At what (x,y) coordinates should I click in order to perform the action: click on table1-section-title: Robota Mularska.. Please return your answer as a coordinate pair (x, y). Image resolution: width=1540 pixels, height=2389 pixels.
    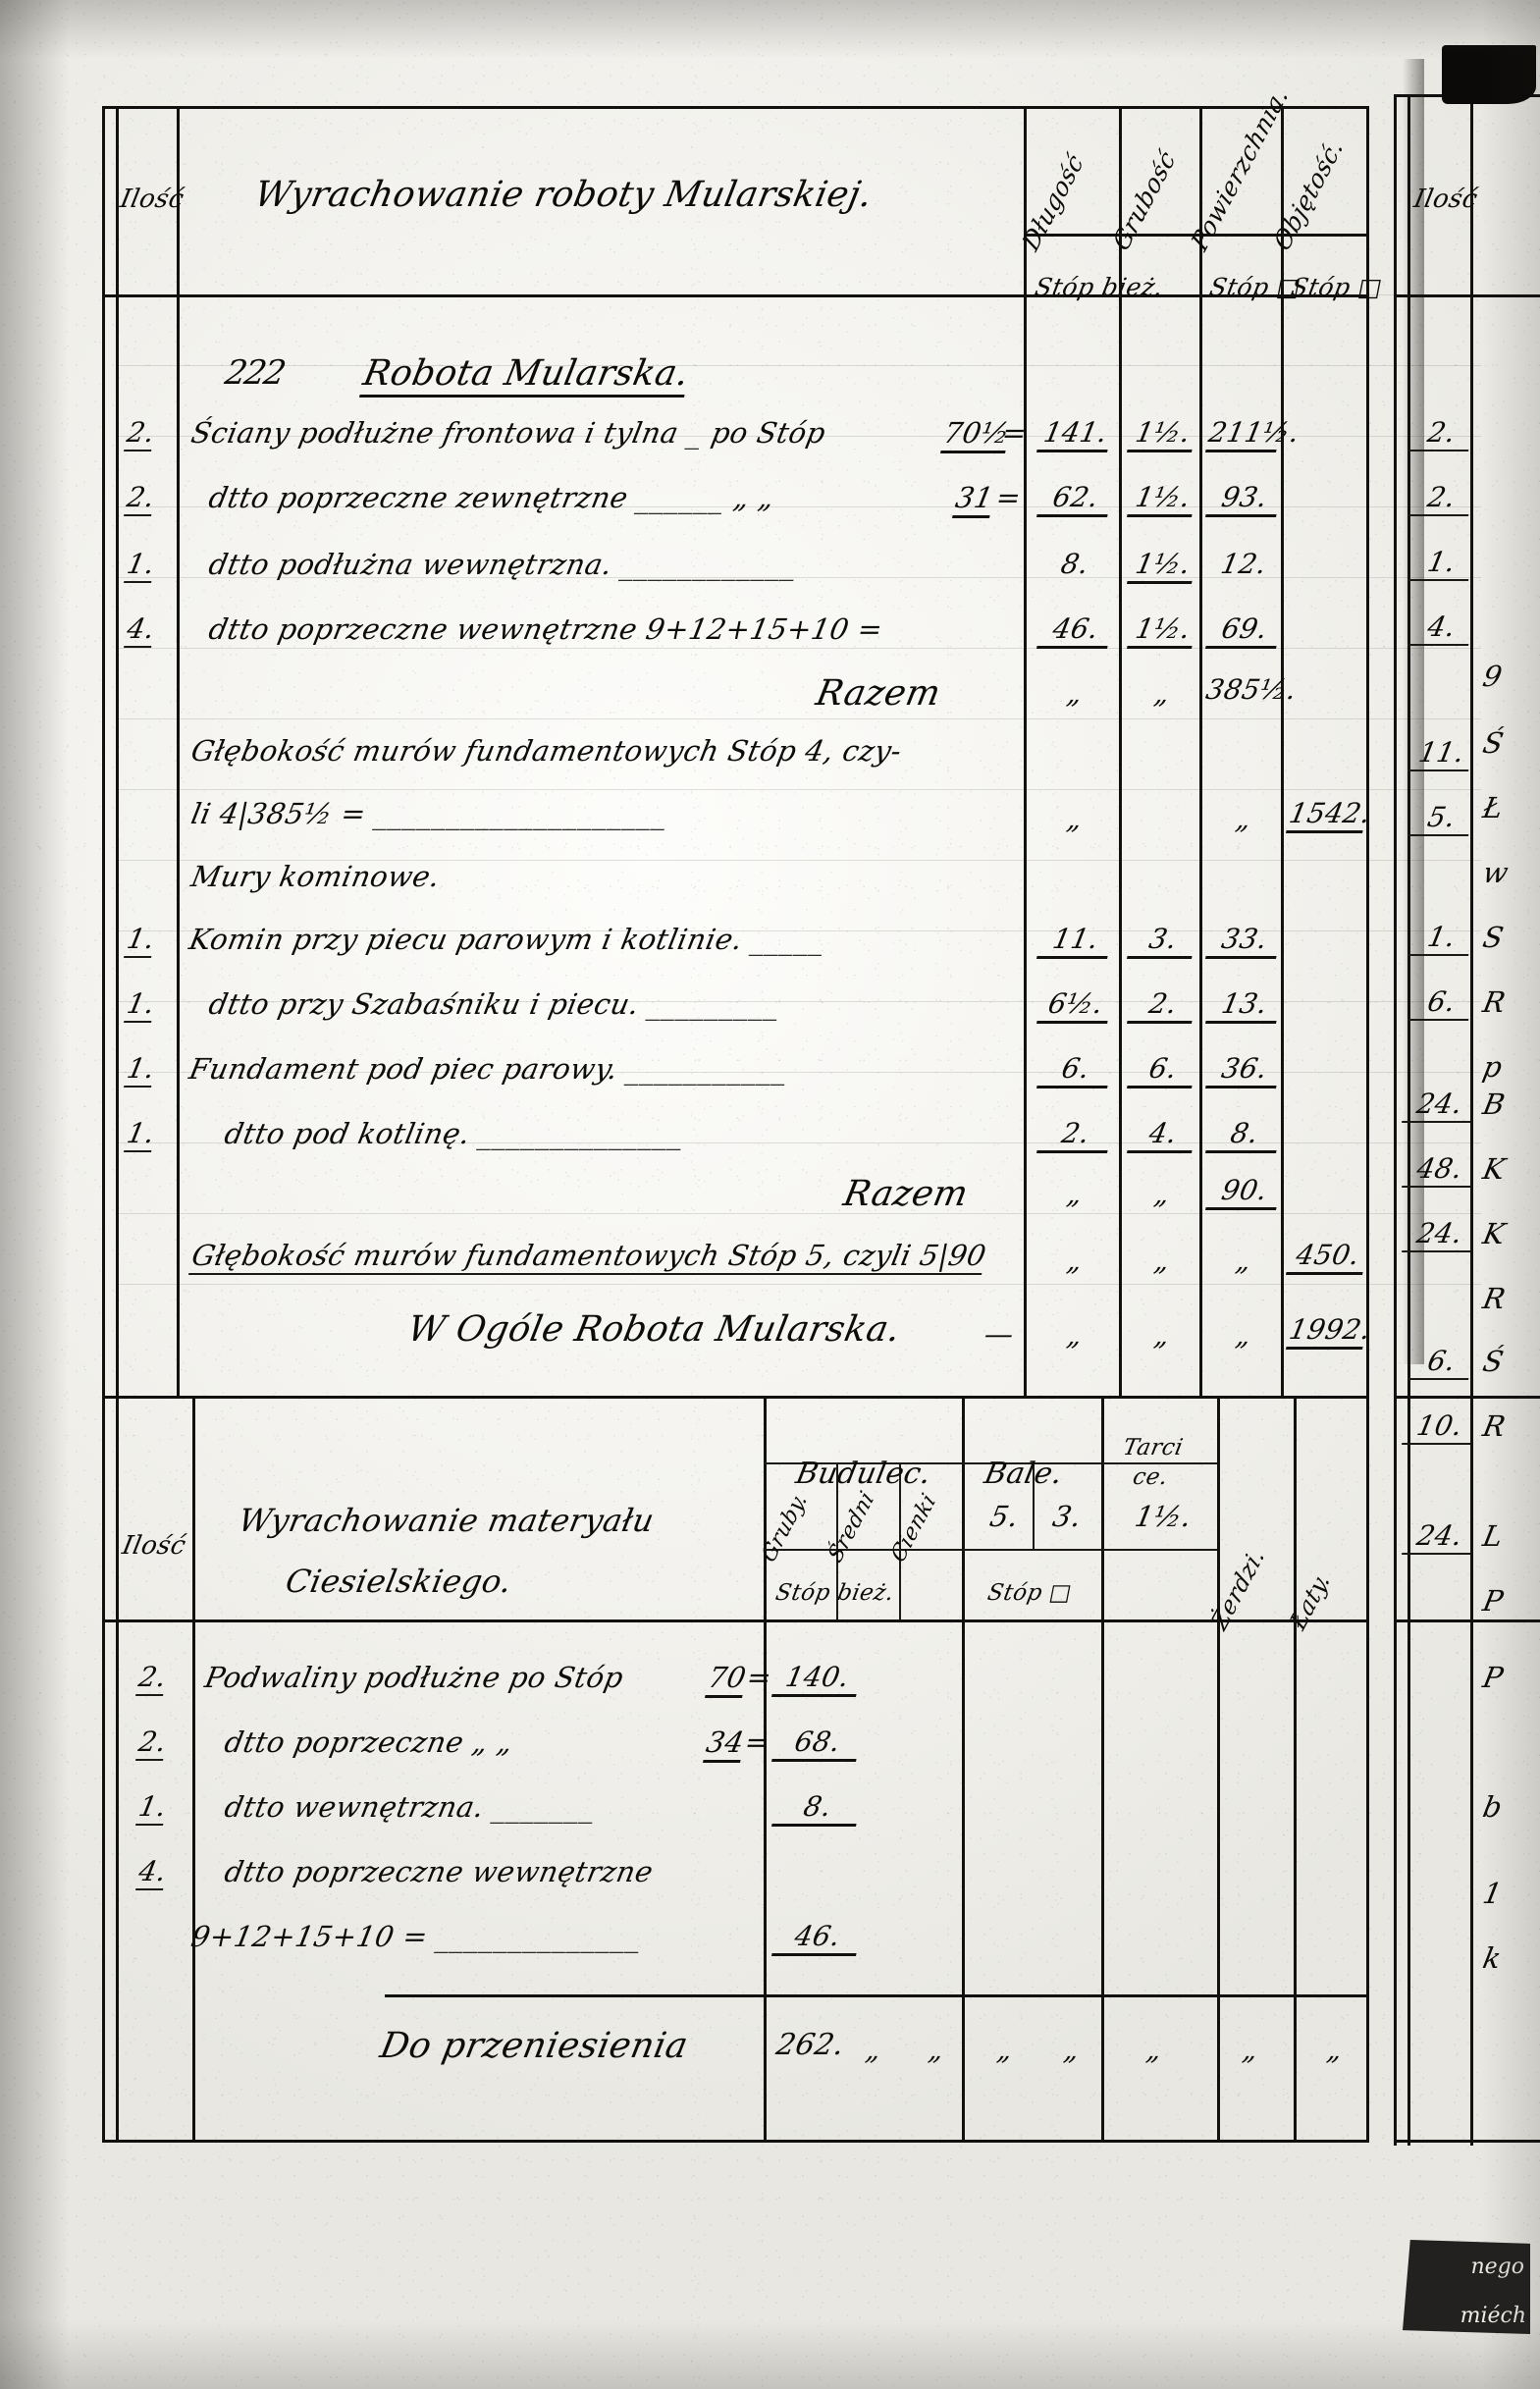
    Looking at the image, I should click on (526, 375).